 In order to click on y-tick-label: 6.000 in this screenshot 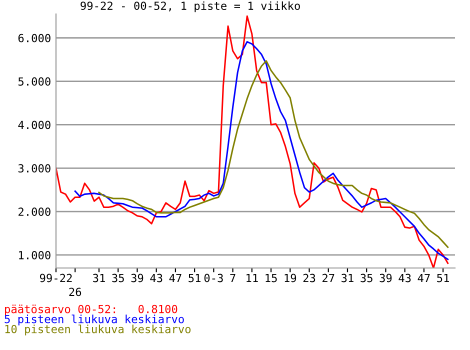, I will do `click(34, 38)`.